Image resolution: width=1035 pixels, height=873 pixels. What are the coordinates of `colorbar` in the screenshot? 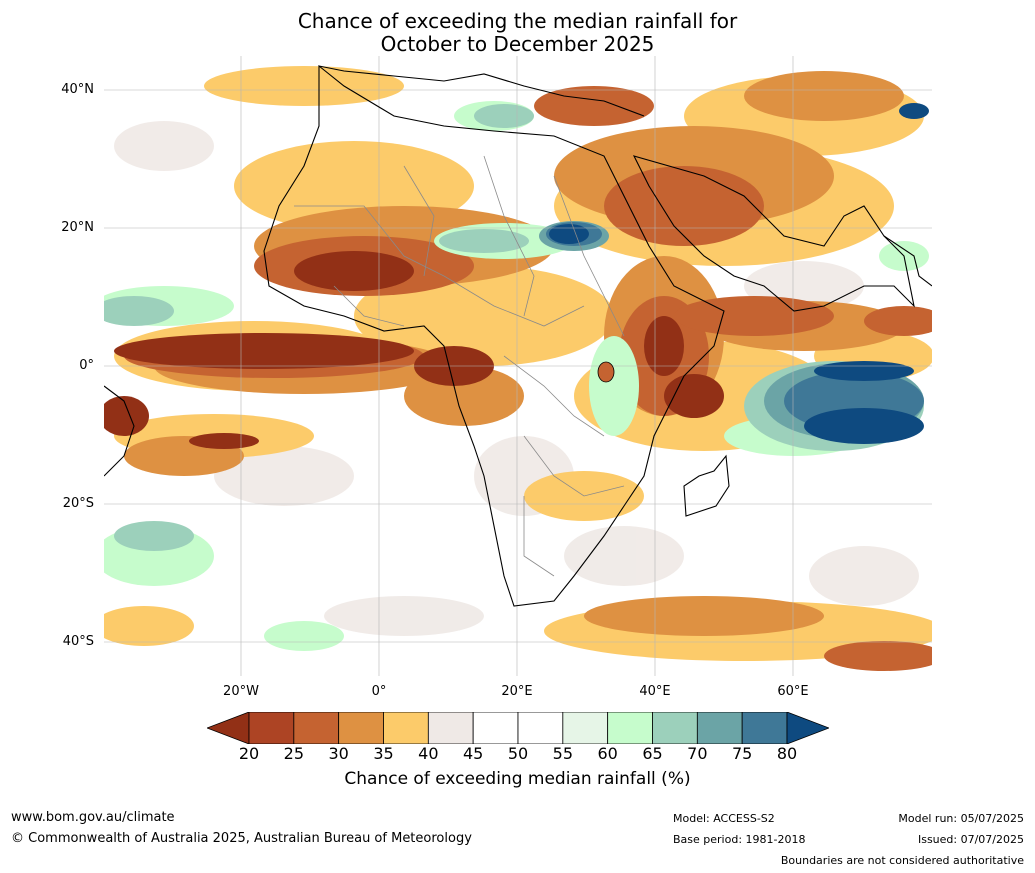 It's located at (518, 728).